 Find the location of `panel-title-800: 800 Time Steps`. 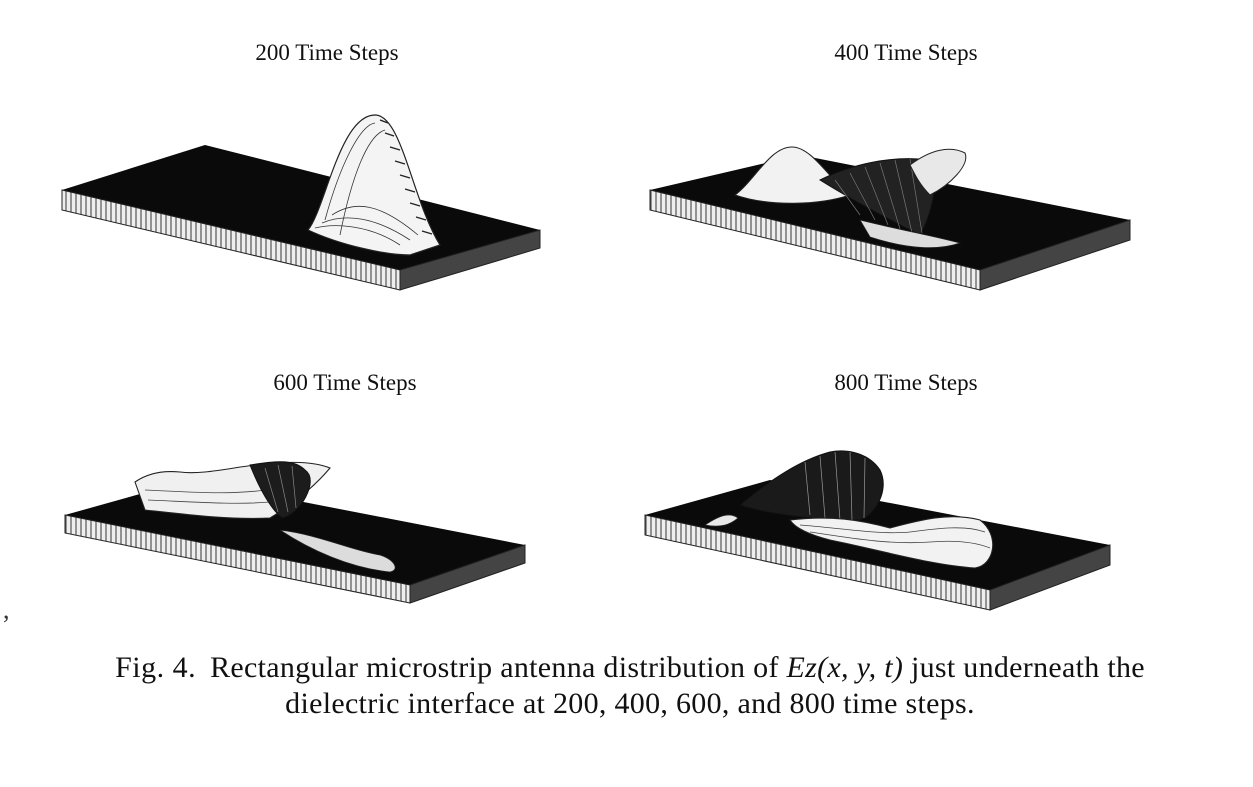

panel-title-800: 800 Time Steps is located at coordinates (906, 382).